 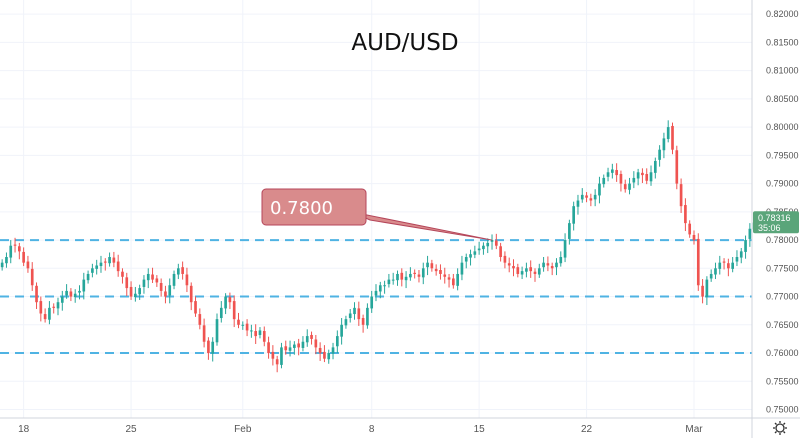 I want to click on y-tick-label: 0.76500, so click(x=782, y=325).